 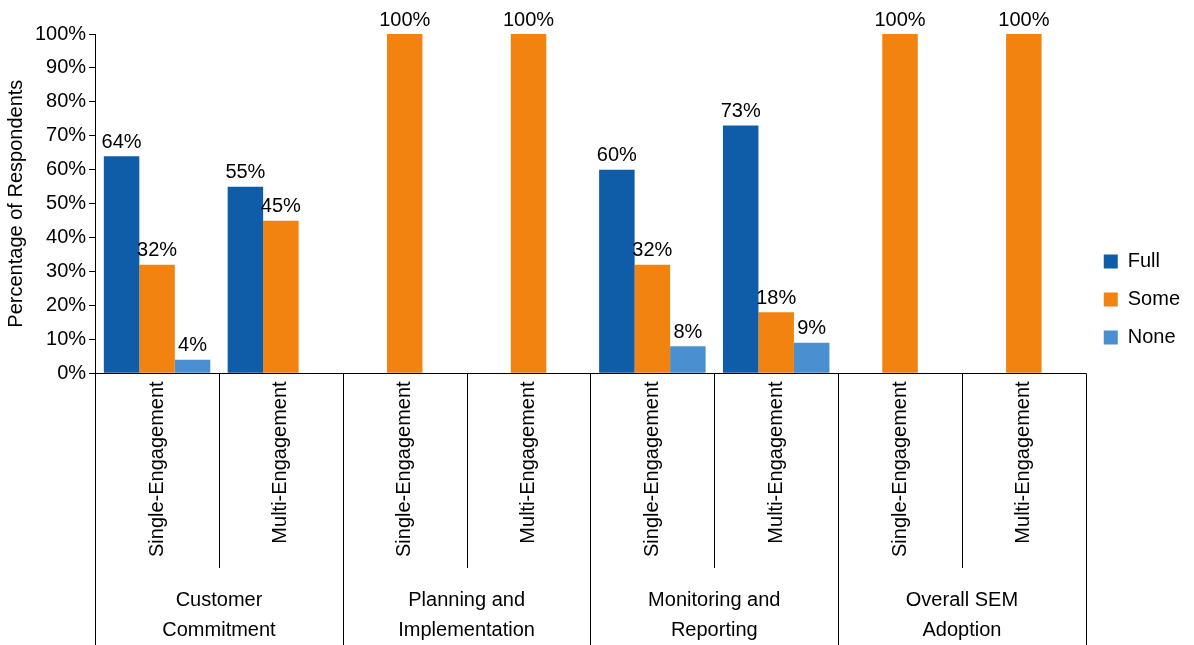 What do you see at coordinates (688, 330) in the screenshot?
I see `data-label: 8%` at bounding box center [688, 330].